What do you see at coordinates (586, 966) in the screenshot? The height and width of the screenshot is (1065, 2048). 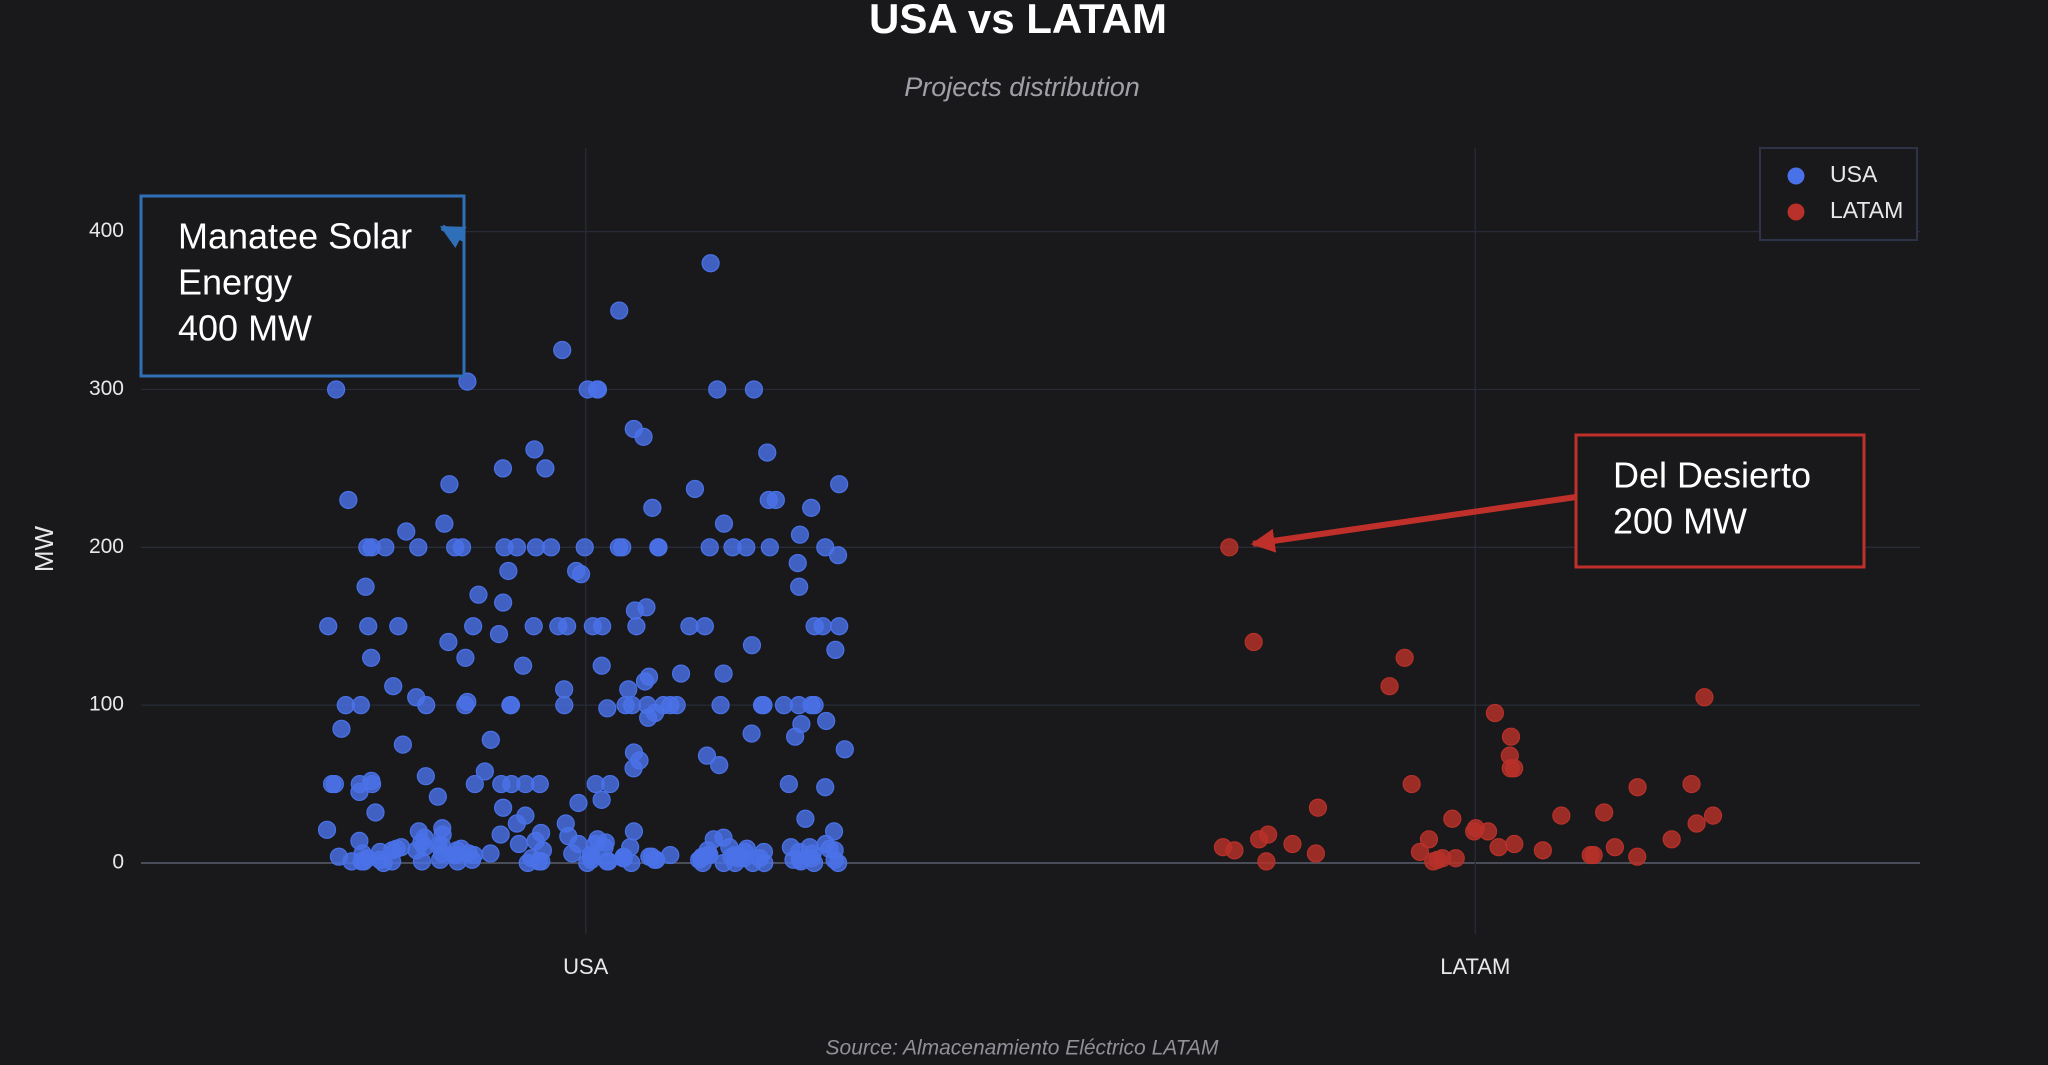 I see `x-tick-label: USA` at bounding box center [586, 966].